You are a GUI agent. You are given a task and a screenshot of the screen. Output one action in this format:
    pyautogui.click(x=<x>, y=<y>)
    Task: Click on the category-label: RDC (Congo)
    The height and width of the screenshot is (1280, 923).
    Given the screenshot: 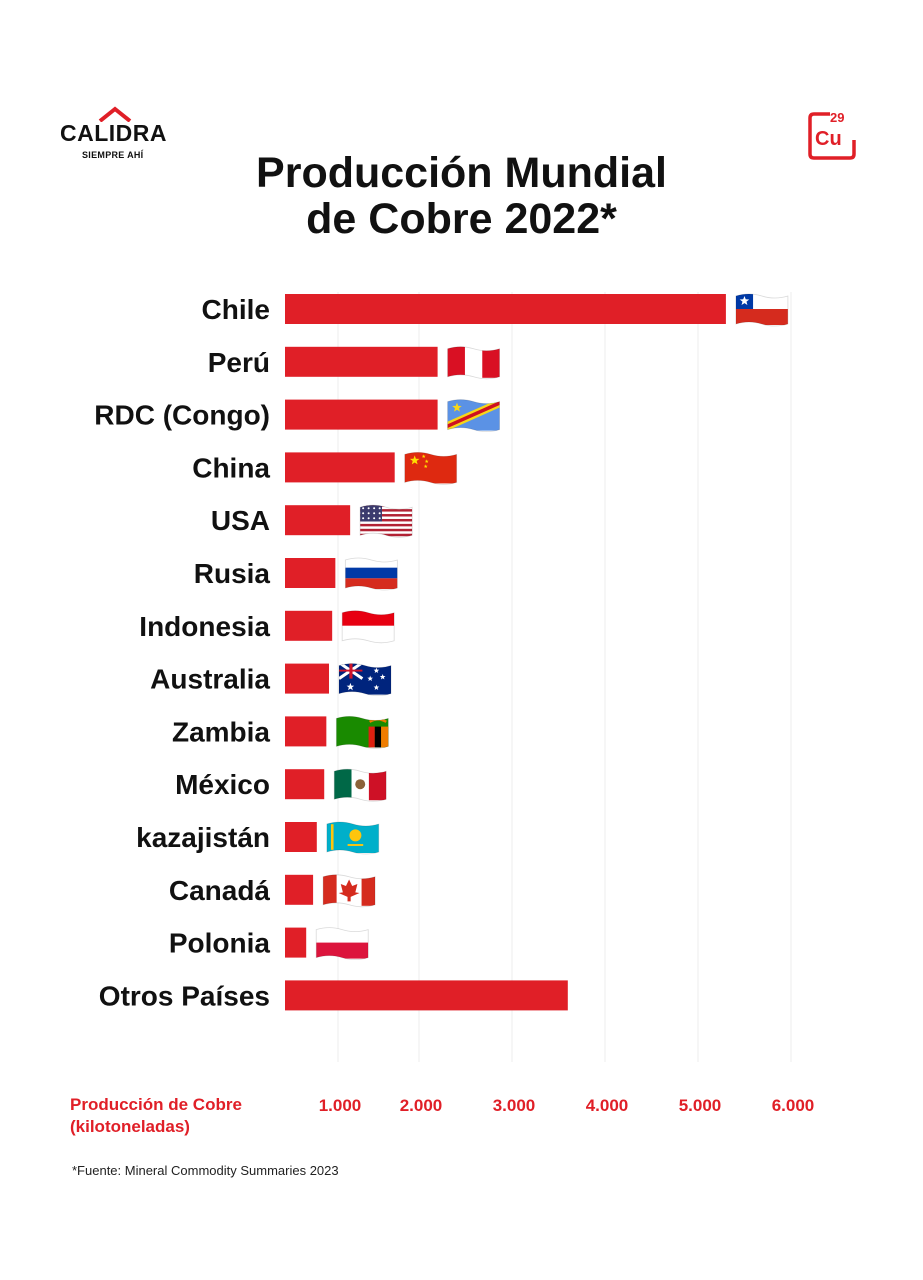 What is the action you would take?
    pyautogui.click(x=182, y=415)
    